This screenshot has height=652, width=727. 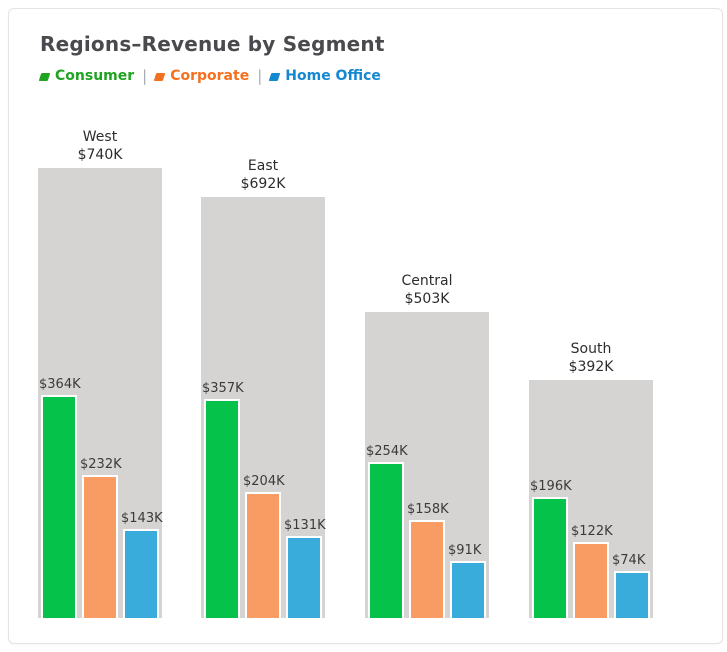 I want to click on chart-legend: Consumer | Corporate | Home Office, so click(x=209, y=76).